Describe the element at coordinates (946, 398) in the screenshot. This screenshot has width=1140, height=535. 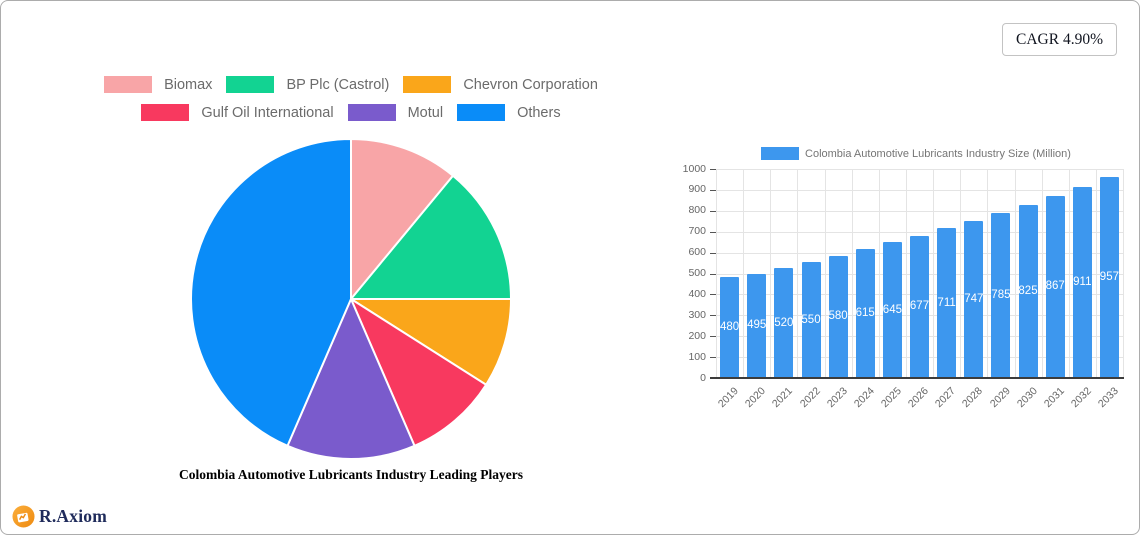
I see `x-axis-label: 2027` at that location.